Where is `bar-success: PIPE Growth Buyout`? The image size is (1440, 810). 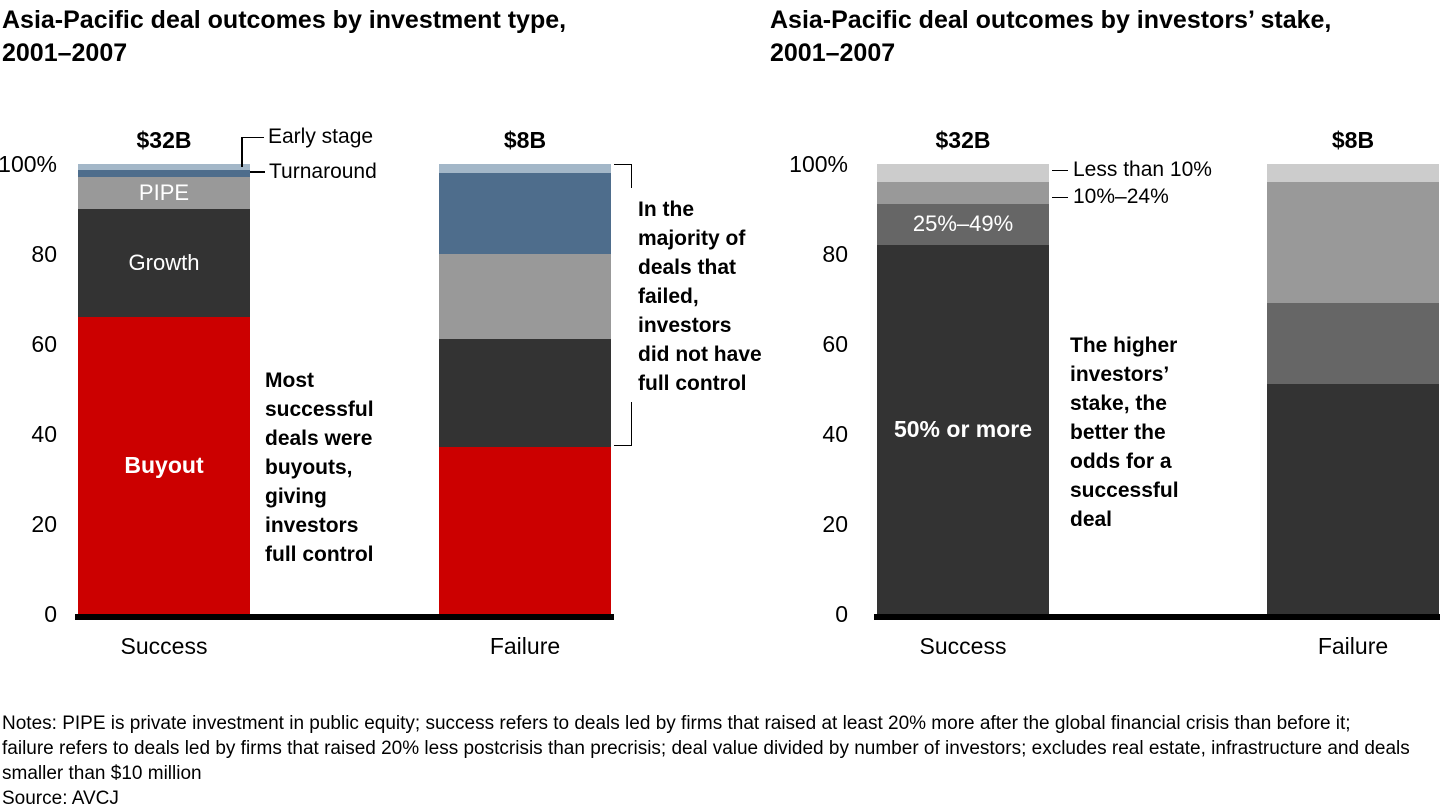 bar-success: PIPE Growth Buyout is located at coordinates (164, 388).